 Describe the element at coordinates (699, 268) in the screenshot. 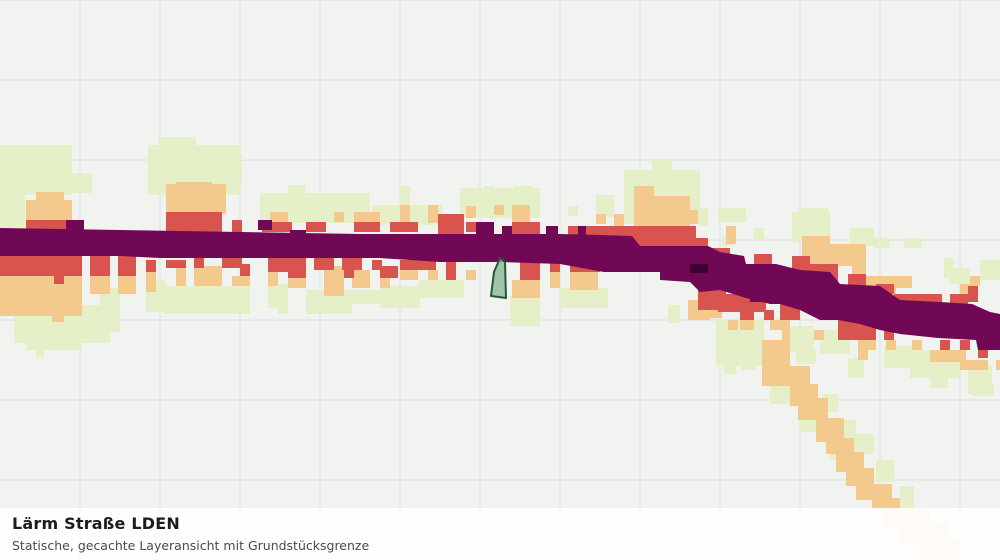

I see `noise-zone-extreme` at that location.